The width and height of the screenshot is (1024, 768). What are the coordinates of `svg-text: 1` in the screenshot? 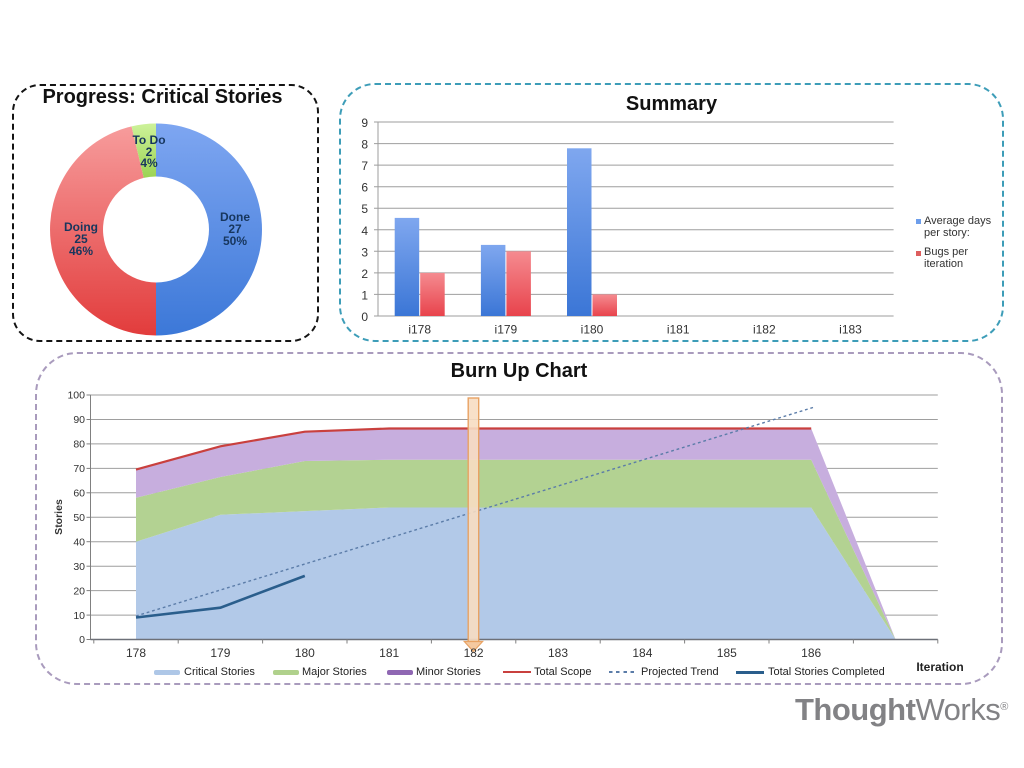 It's located at (364, 295).